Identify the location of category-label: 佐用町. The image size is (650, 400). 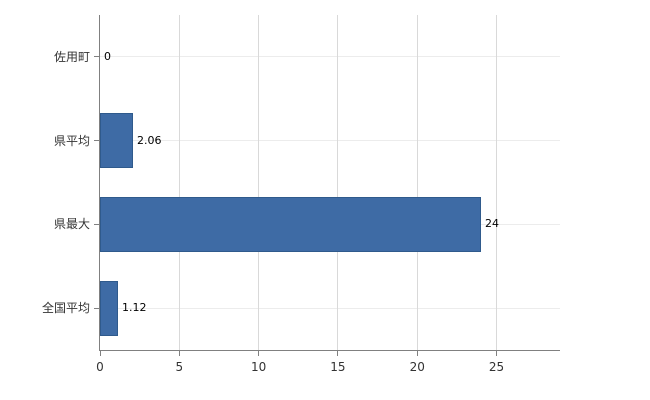
(71, 57).